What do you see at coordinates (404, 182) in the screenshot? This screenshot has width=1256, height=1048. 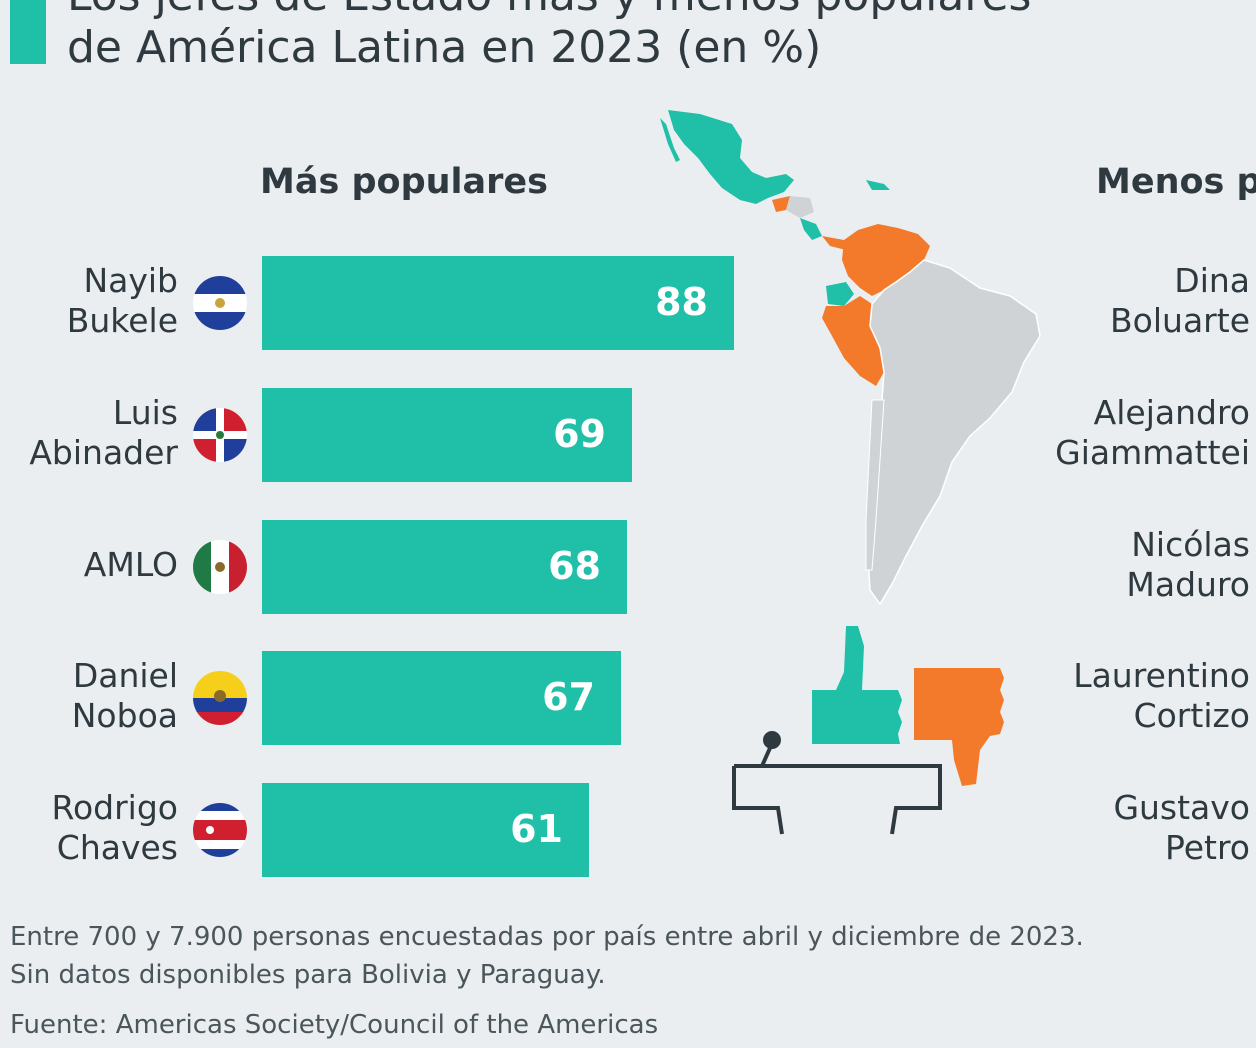 I see `most-popular-header: Más populares` at bounding box center [404, 182].